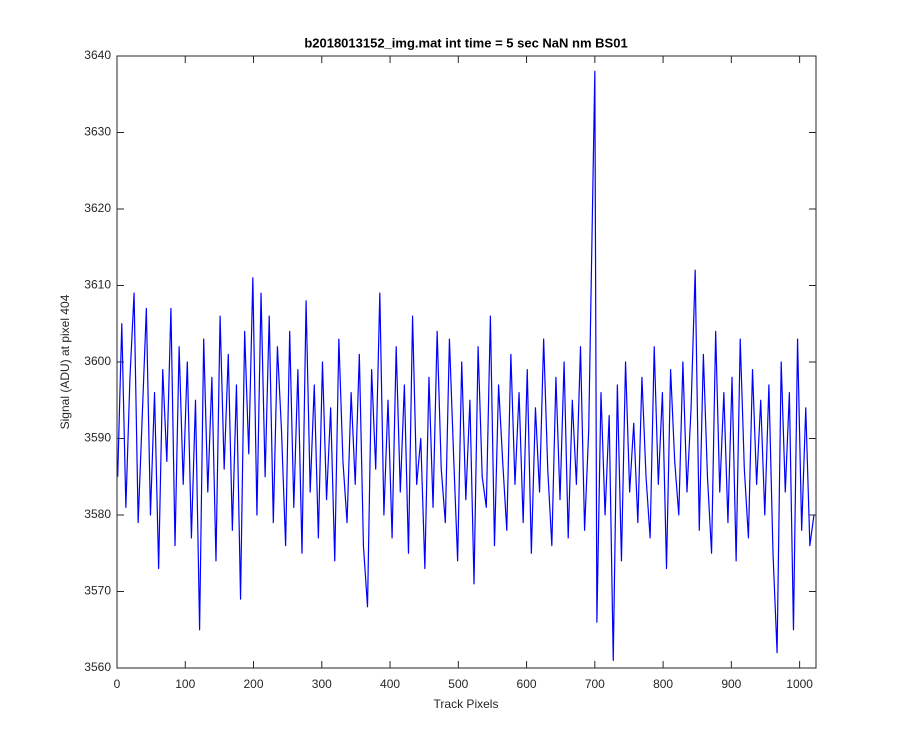 The image size is (900, 750). I want to click on x-tick-label: 100, so click(185, 684).